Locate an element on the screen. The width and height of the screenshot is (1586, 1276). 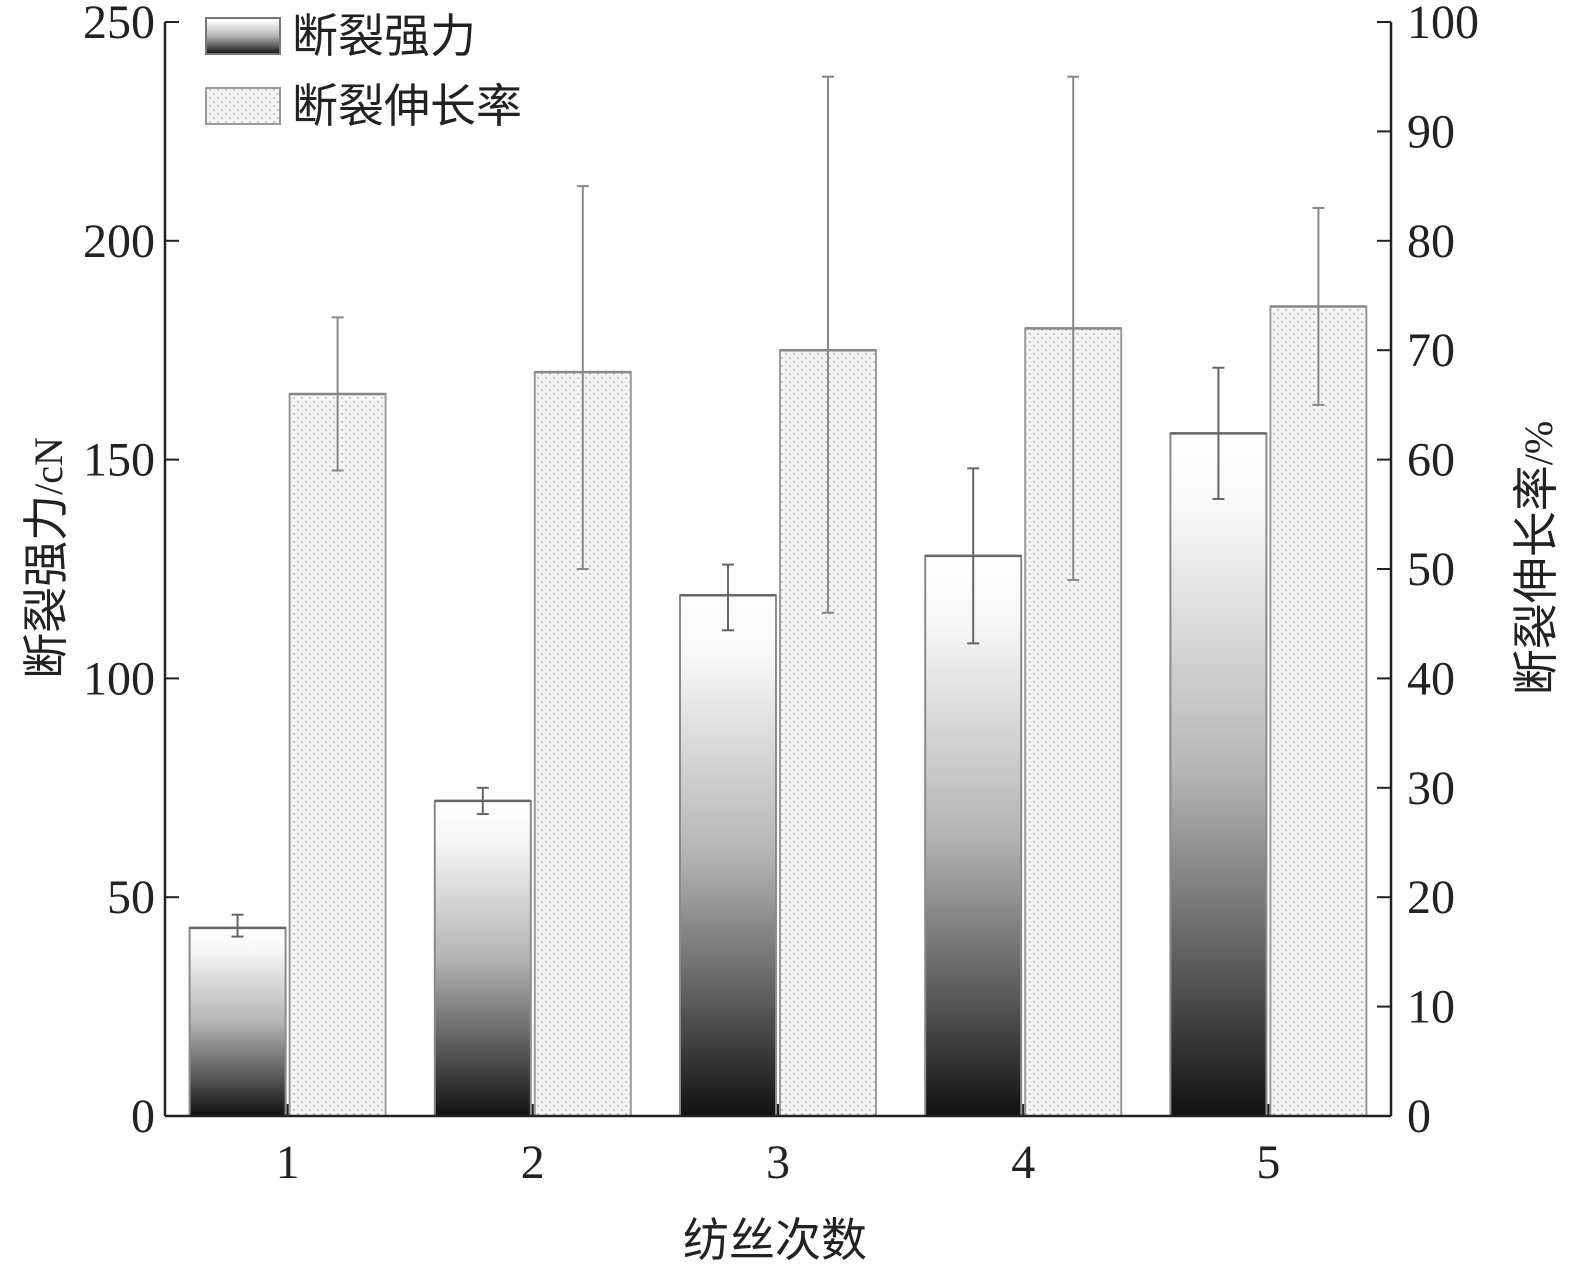
x-axis-title: 纺丝次数 is located at coordinates (775, 1240).